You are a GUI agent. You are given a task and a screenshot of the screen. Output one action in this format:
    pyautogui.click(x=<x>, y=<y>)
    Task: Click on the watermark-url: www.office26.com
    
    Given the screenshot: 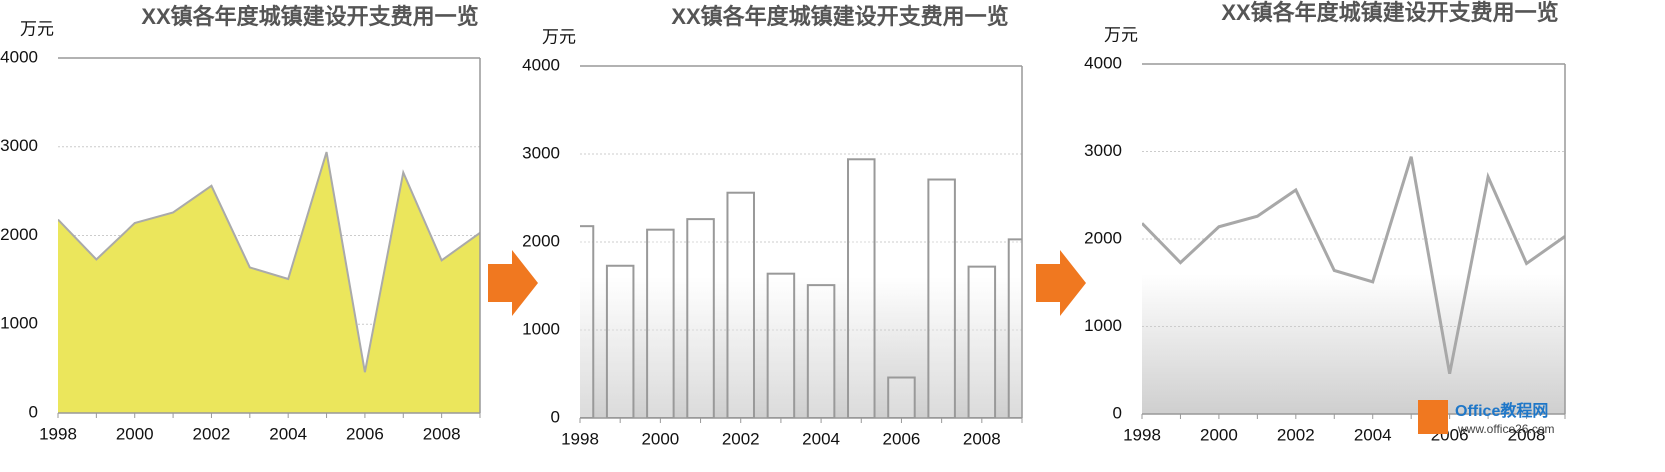 What is the action you would take?
    pyautogui.click(x=1506, y=429)
    